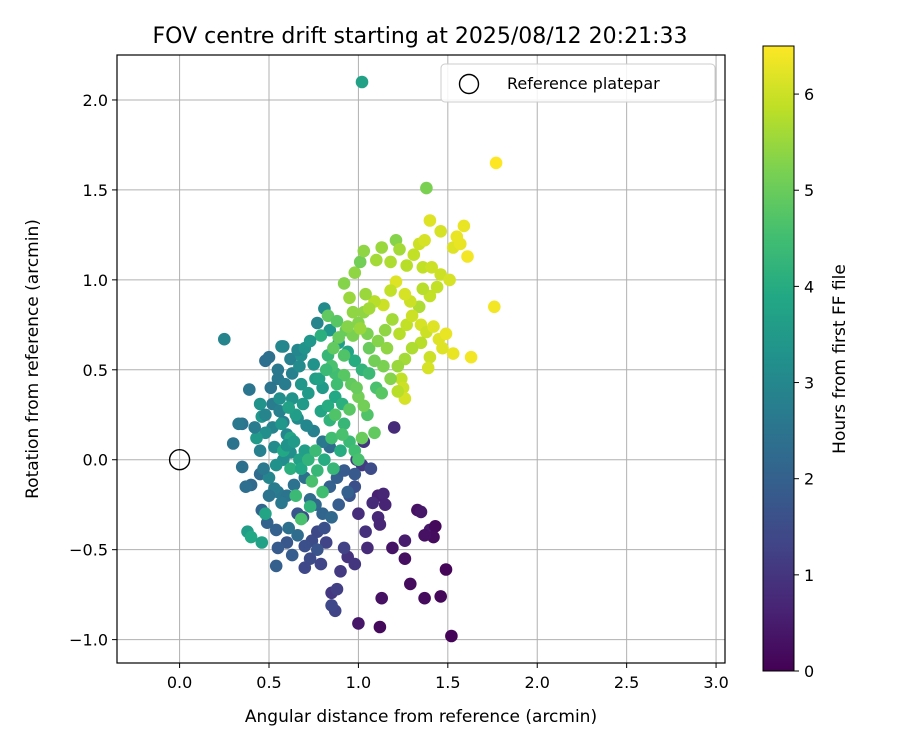  What do you see at coordinates (88, 640) in the screenshot?
I see `y-tick-label: −1.0` at bounding box center [88, 640].